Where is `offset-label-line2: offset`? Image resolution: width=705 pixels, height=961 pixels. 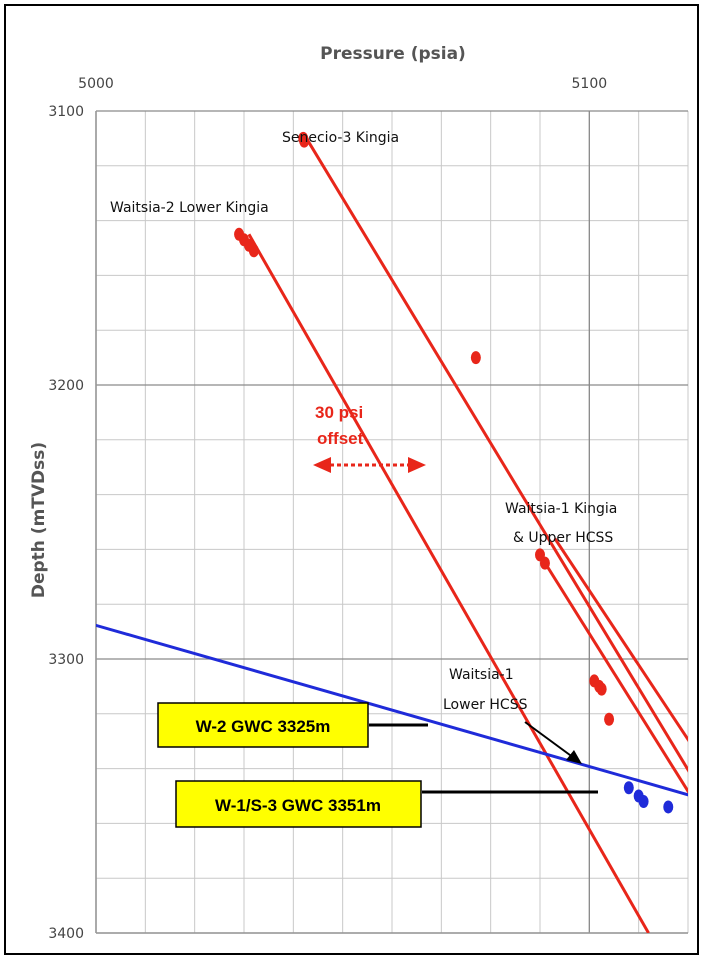 offset-label-line2: offset is located at coordinates (340, 438).